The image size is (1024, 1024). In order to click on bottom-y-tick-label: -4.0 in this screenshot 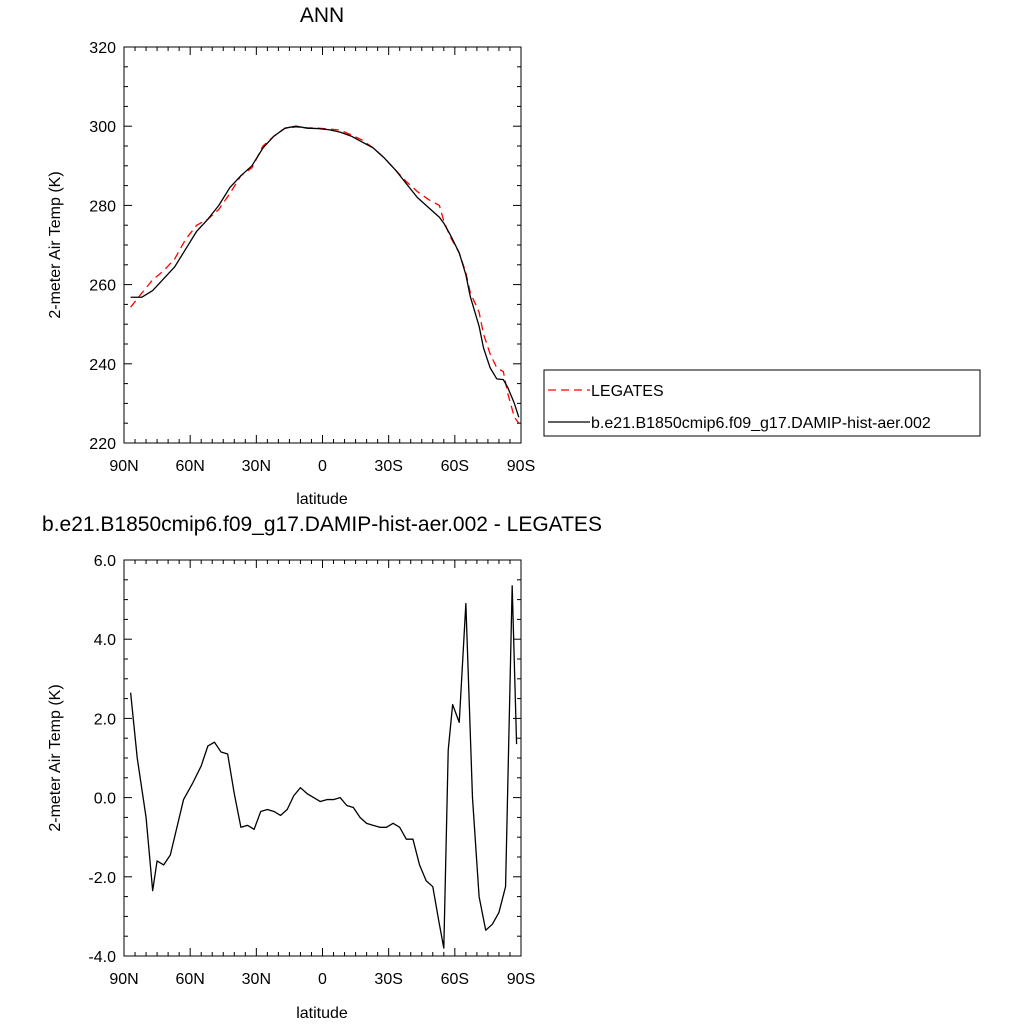, I will do `click(102, 957)`.